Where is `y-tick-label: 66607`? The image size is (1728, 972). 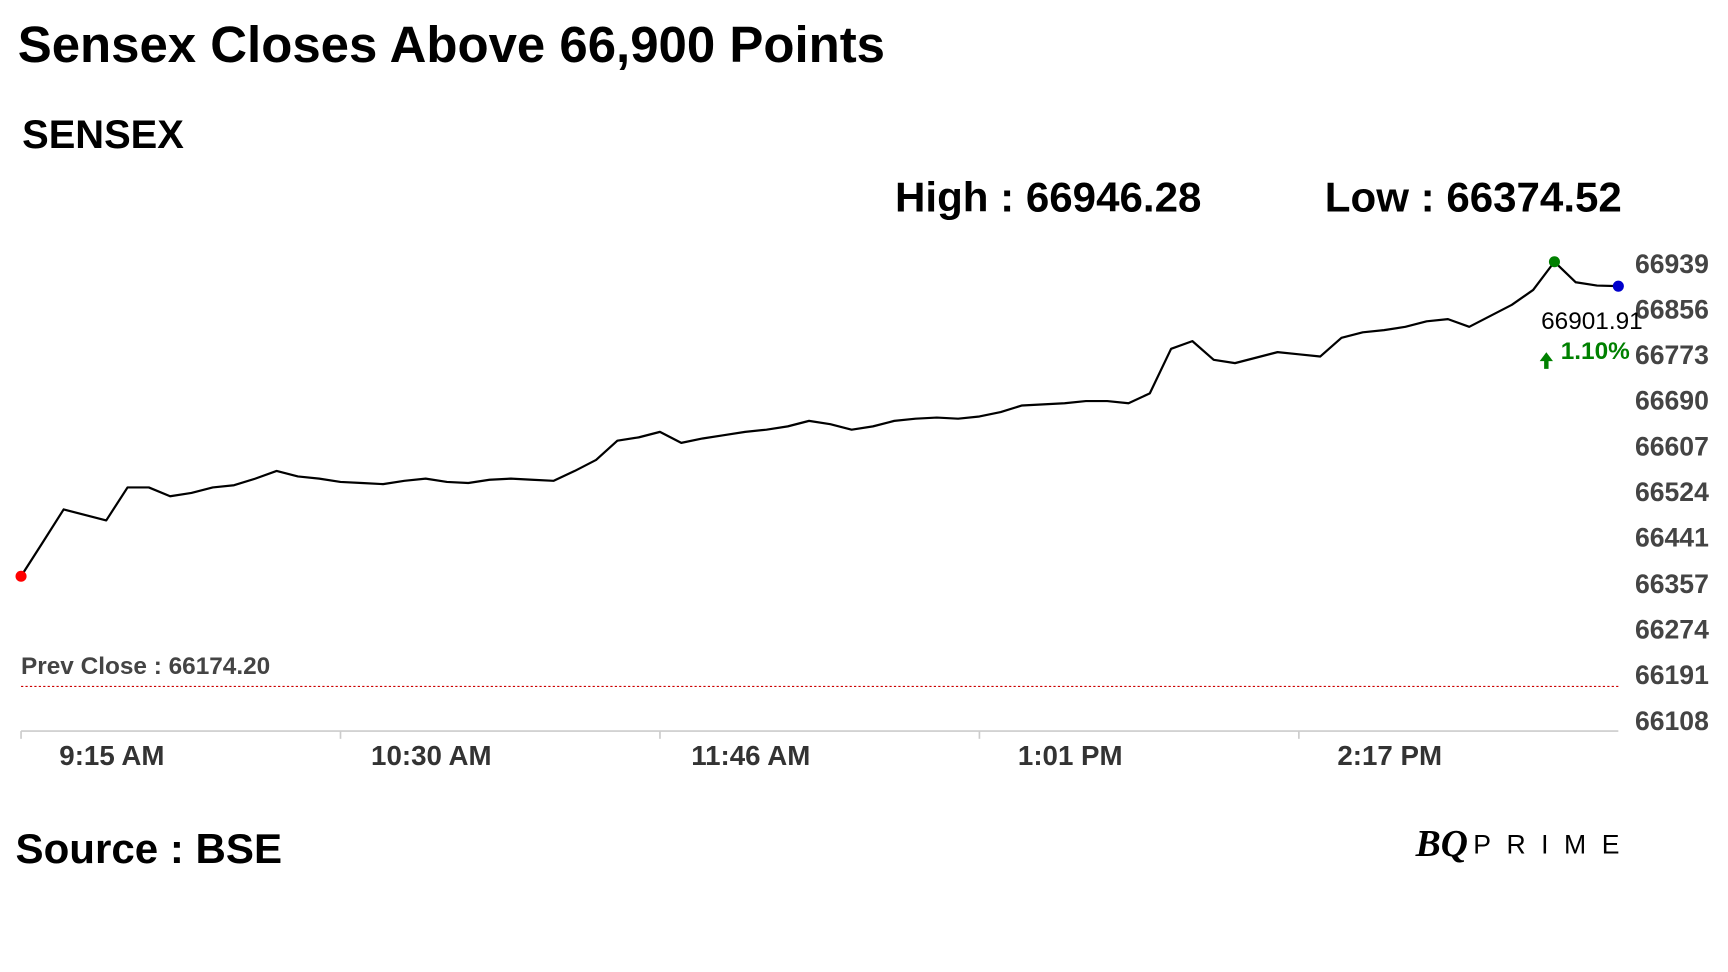
y-tick-label: 66607 is located at coordinates (1672, 446).